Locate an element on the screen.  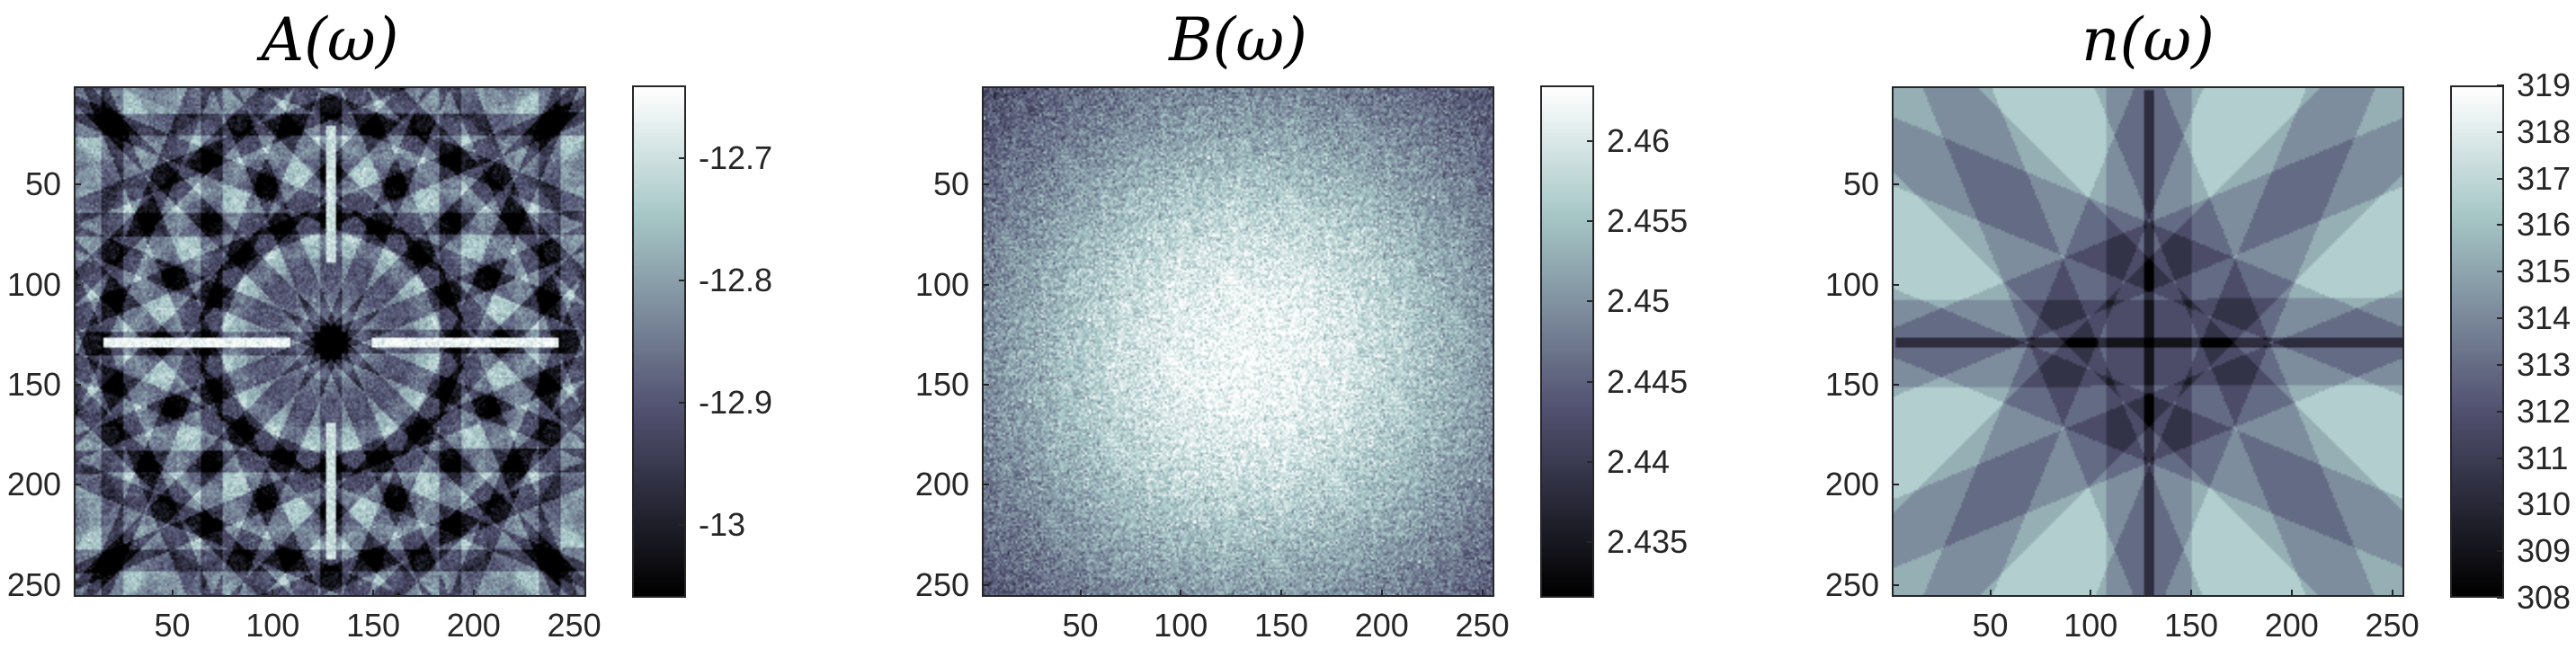
colorbar-tick-label: -13 is located at coordinates (723, 524).